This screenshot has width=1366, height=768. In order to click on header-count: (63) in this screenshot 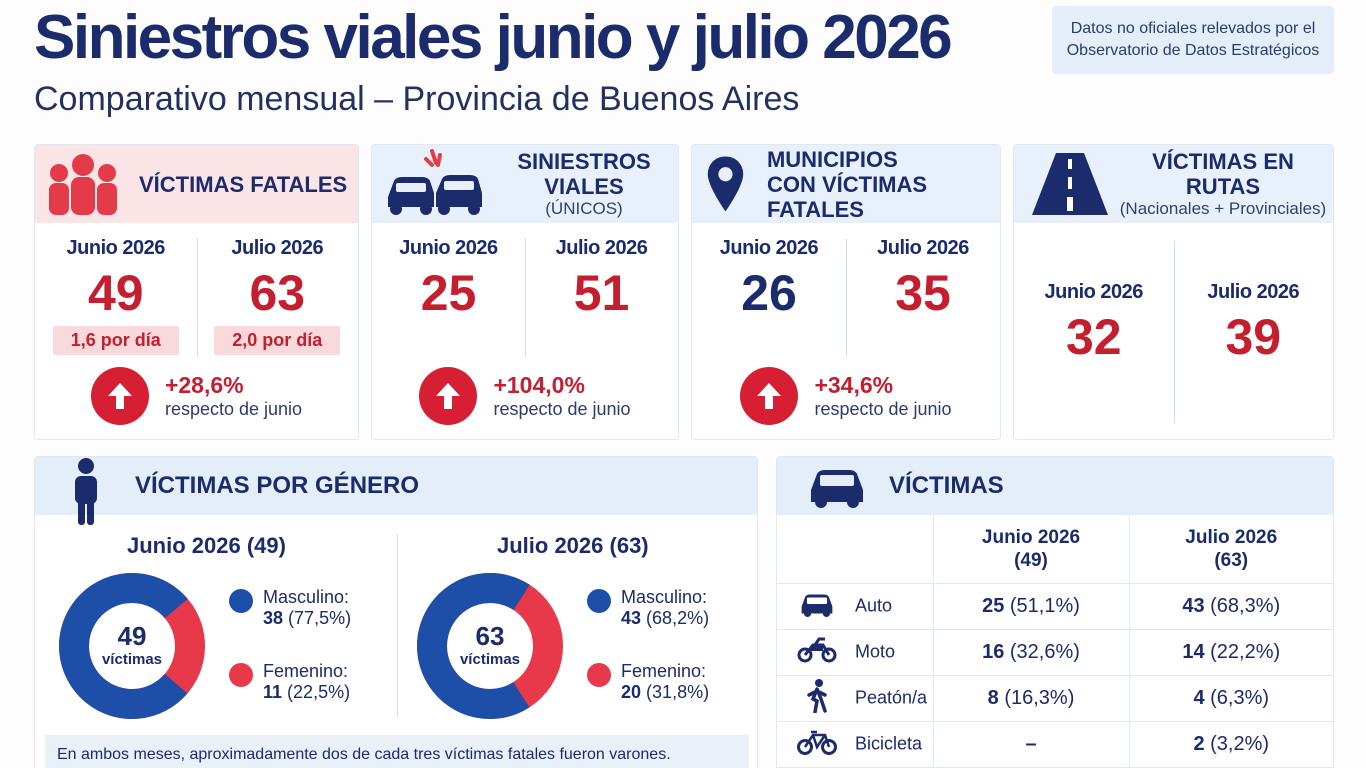, I will do `click(1231, 560)`.